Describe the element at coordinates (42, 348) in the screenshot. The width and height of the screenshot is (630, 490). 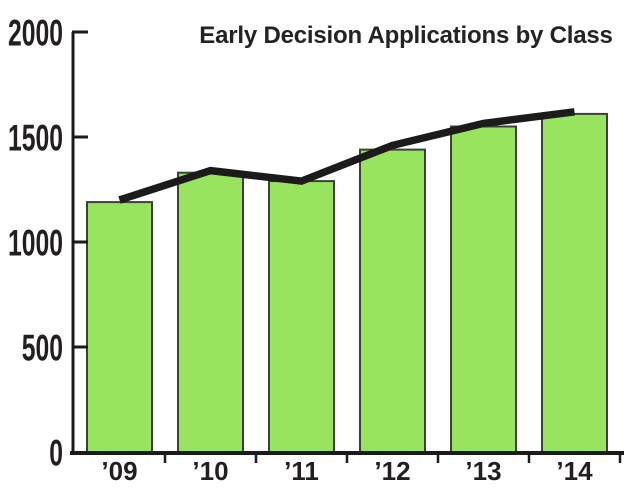
I see `y-tick-label-500: 500` at that location.